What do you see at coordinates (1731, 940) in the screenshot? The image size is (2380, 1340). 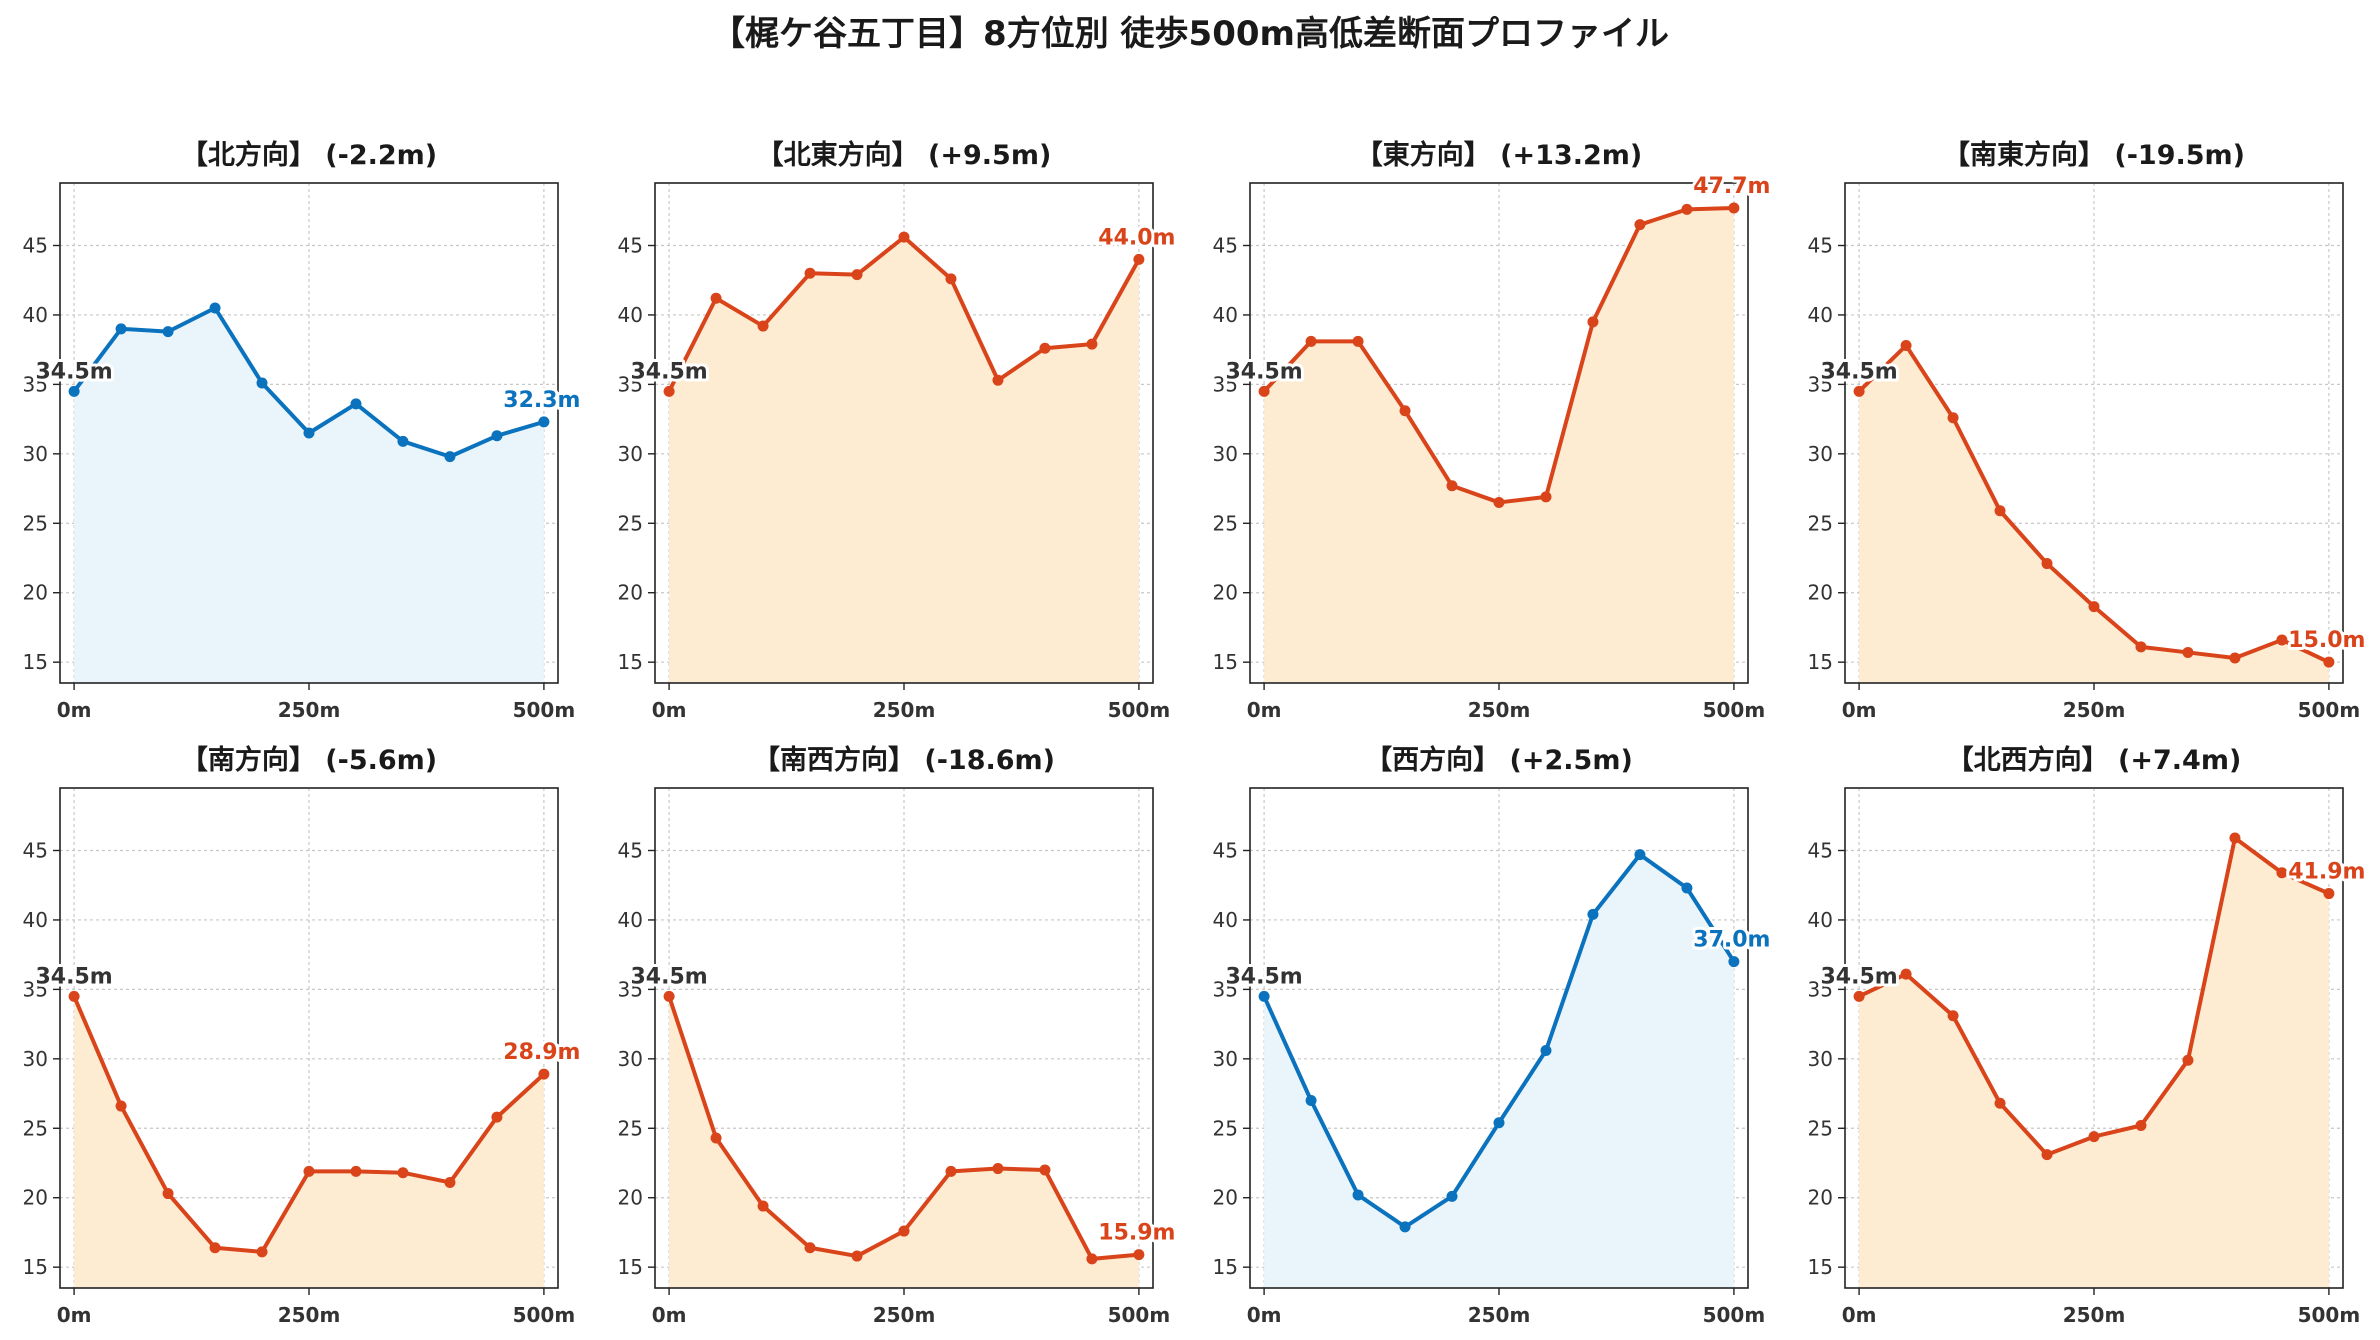 I see `end-elevation-label: 37.0m` at bounding box center [1731, 940].